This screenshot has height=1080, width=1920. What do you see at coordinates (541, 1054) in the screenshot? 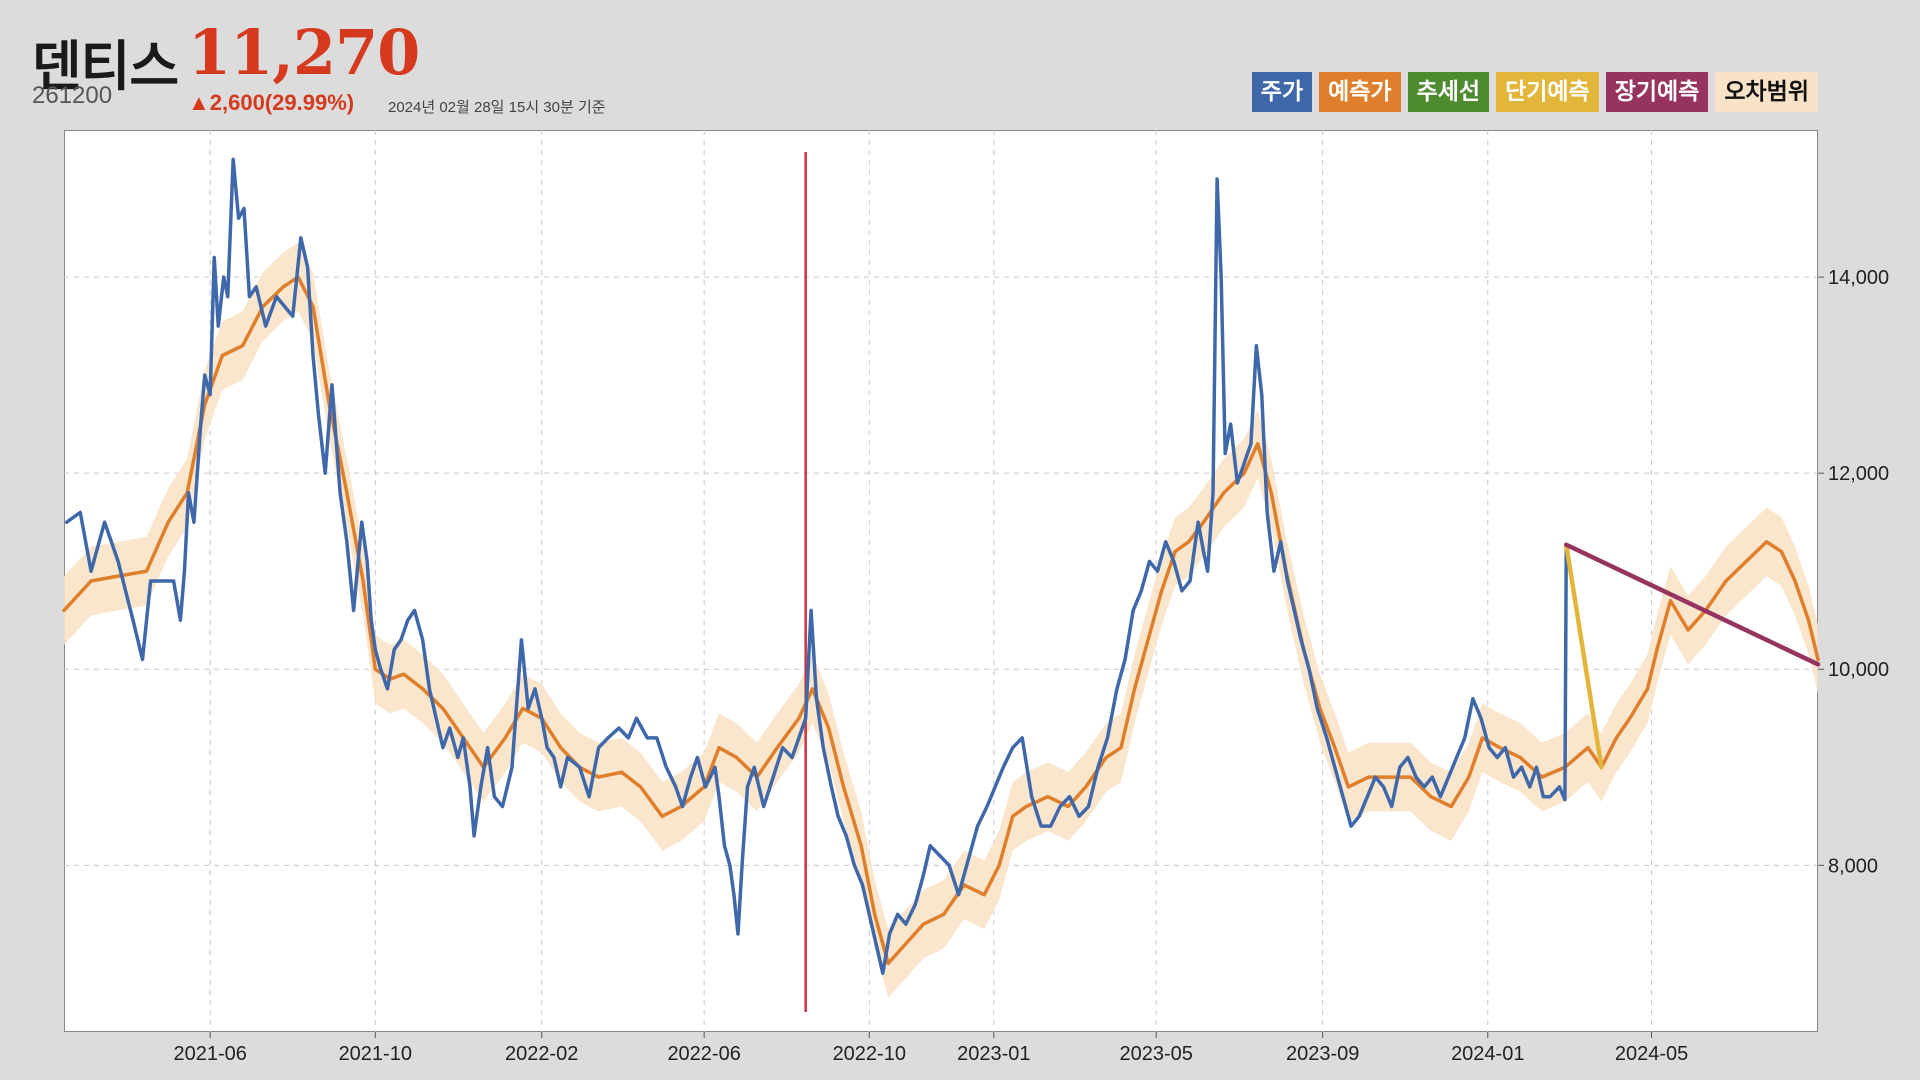
I see `x-tick-label: 2022-02` at bounding box center [541, 1054].